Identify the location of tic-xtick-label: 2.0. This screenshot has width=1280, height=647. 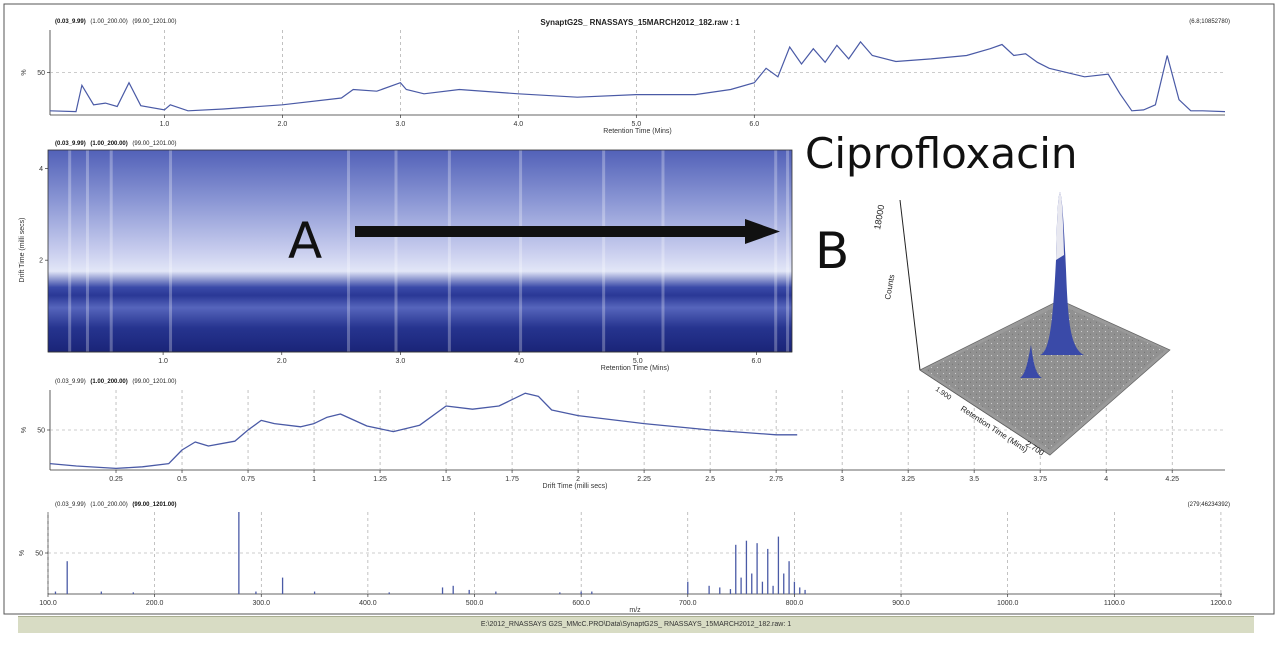
(283, 124).